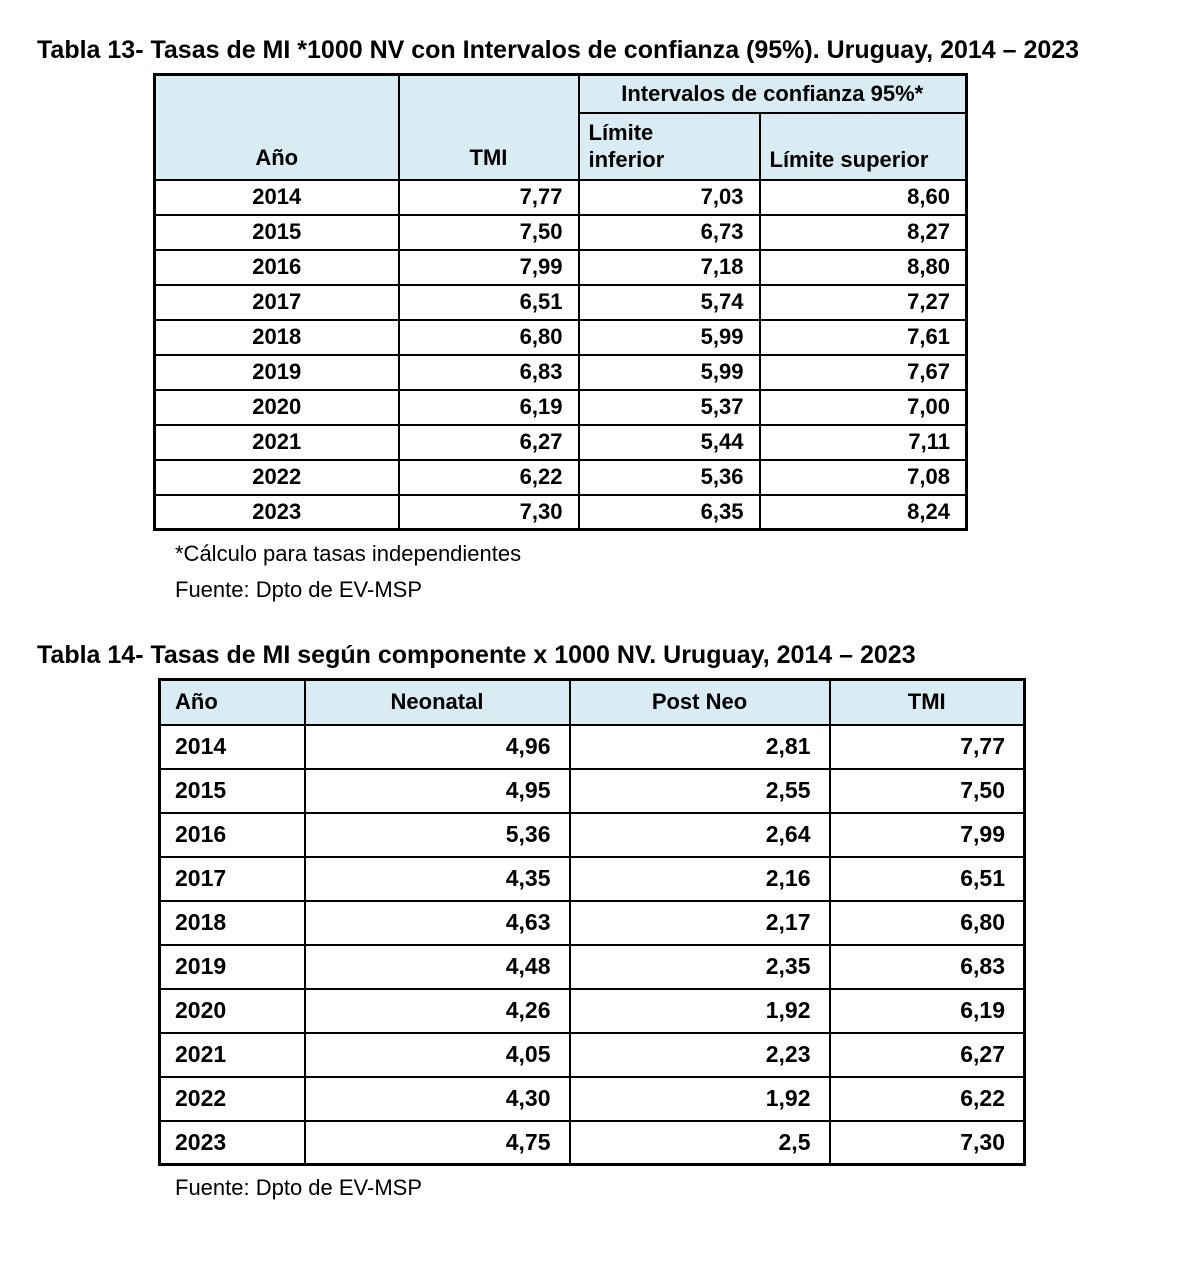 Image resolution: width=1200 pixels, height=1261 pixels. I want to click on table-row: 2020 6,19 5,37 7,00, so click(560, 407).